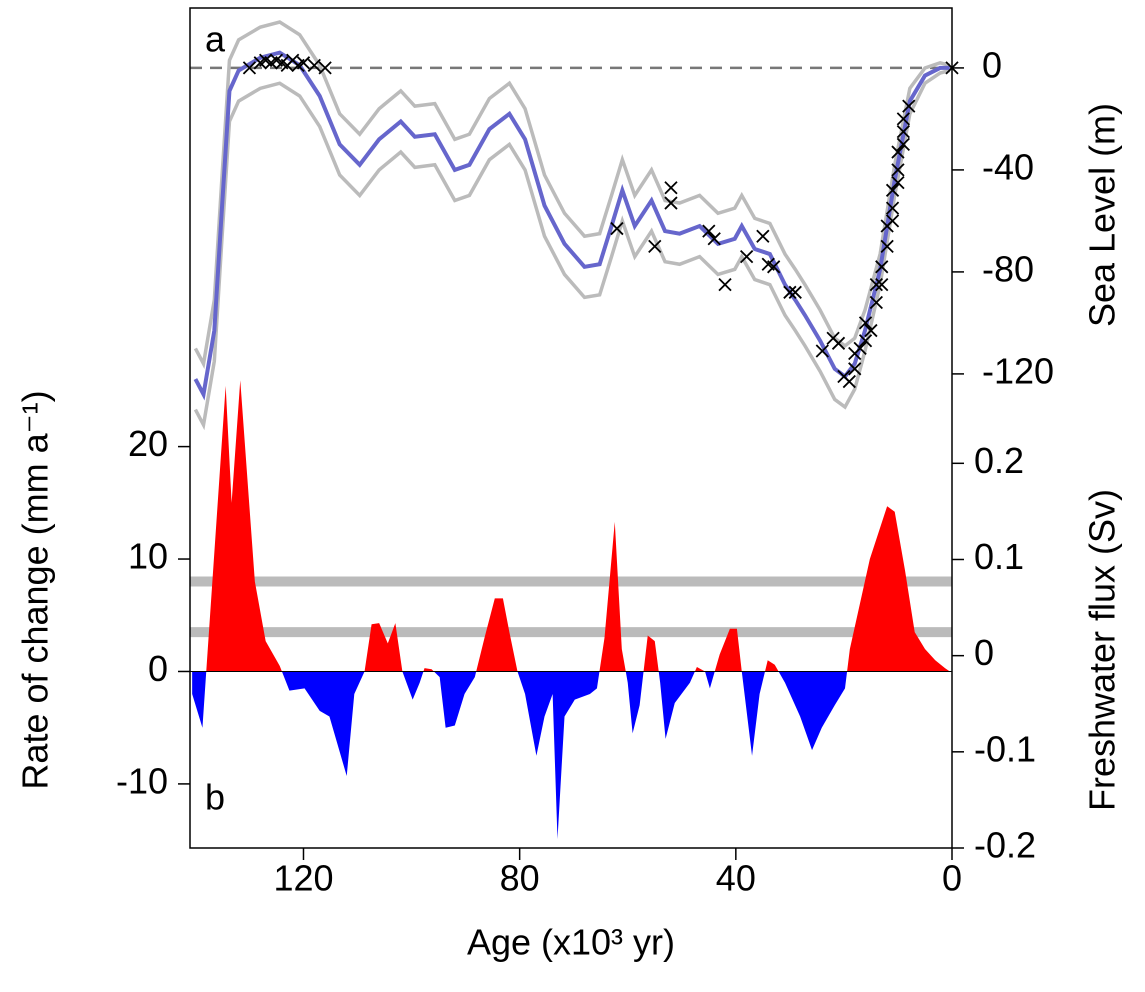  What do you see at coordinates (520, 878) in the screenshot?
I see `x-tick-label: 80` at bounding box center [520, 878].